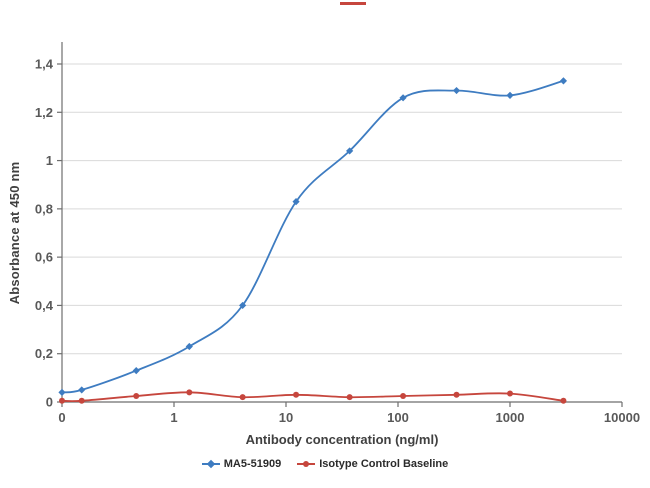  What do you see at coordinates (44, 64) in the screenshot?
I see `y-tick-label: 1,4` at bounding box center [44, 64].